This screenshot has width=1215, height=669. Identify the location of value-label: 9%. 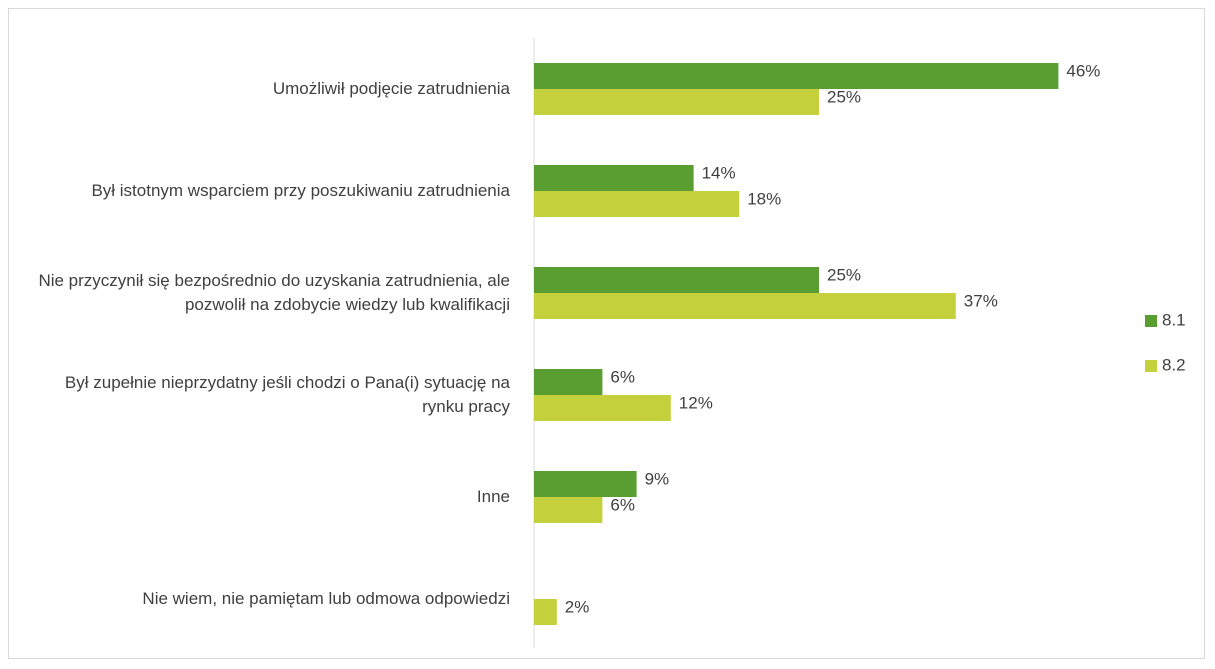
(657, 478).